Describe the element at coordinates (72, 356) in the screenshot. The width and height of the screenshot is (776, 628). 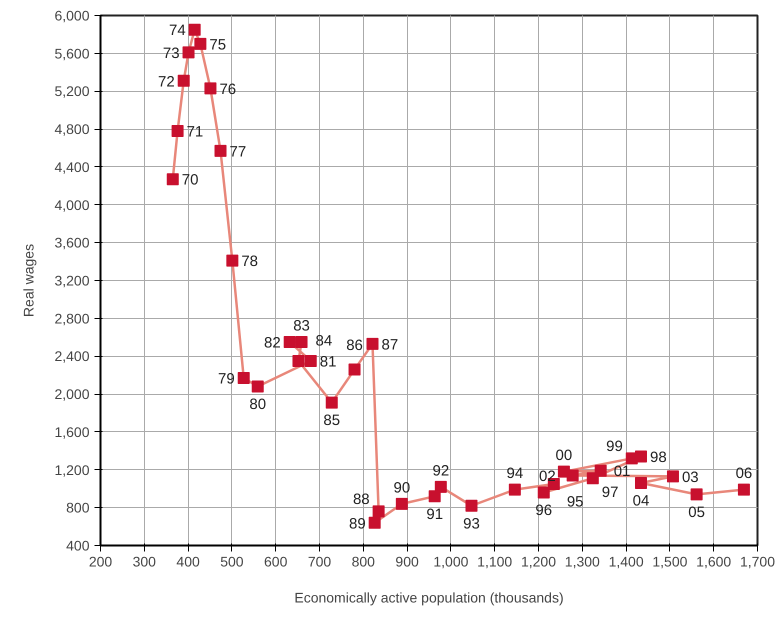
I see `y-tick-label: 2,400` at that location.